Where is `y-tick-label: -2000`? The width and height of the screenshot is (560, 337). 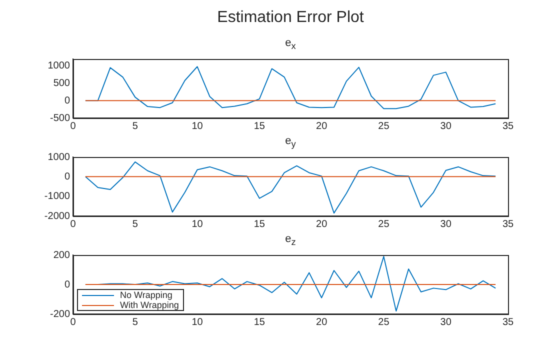 y-tick-label: -2000 is located at coordinates (57, 216).